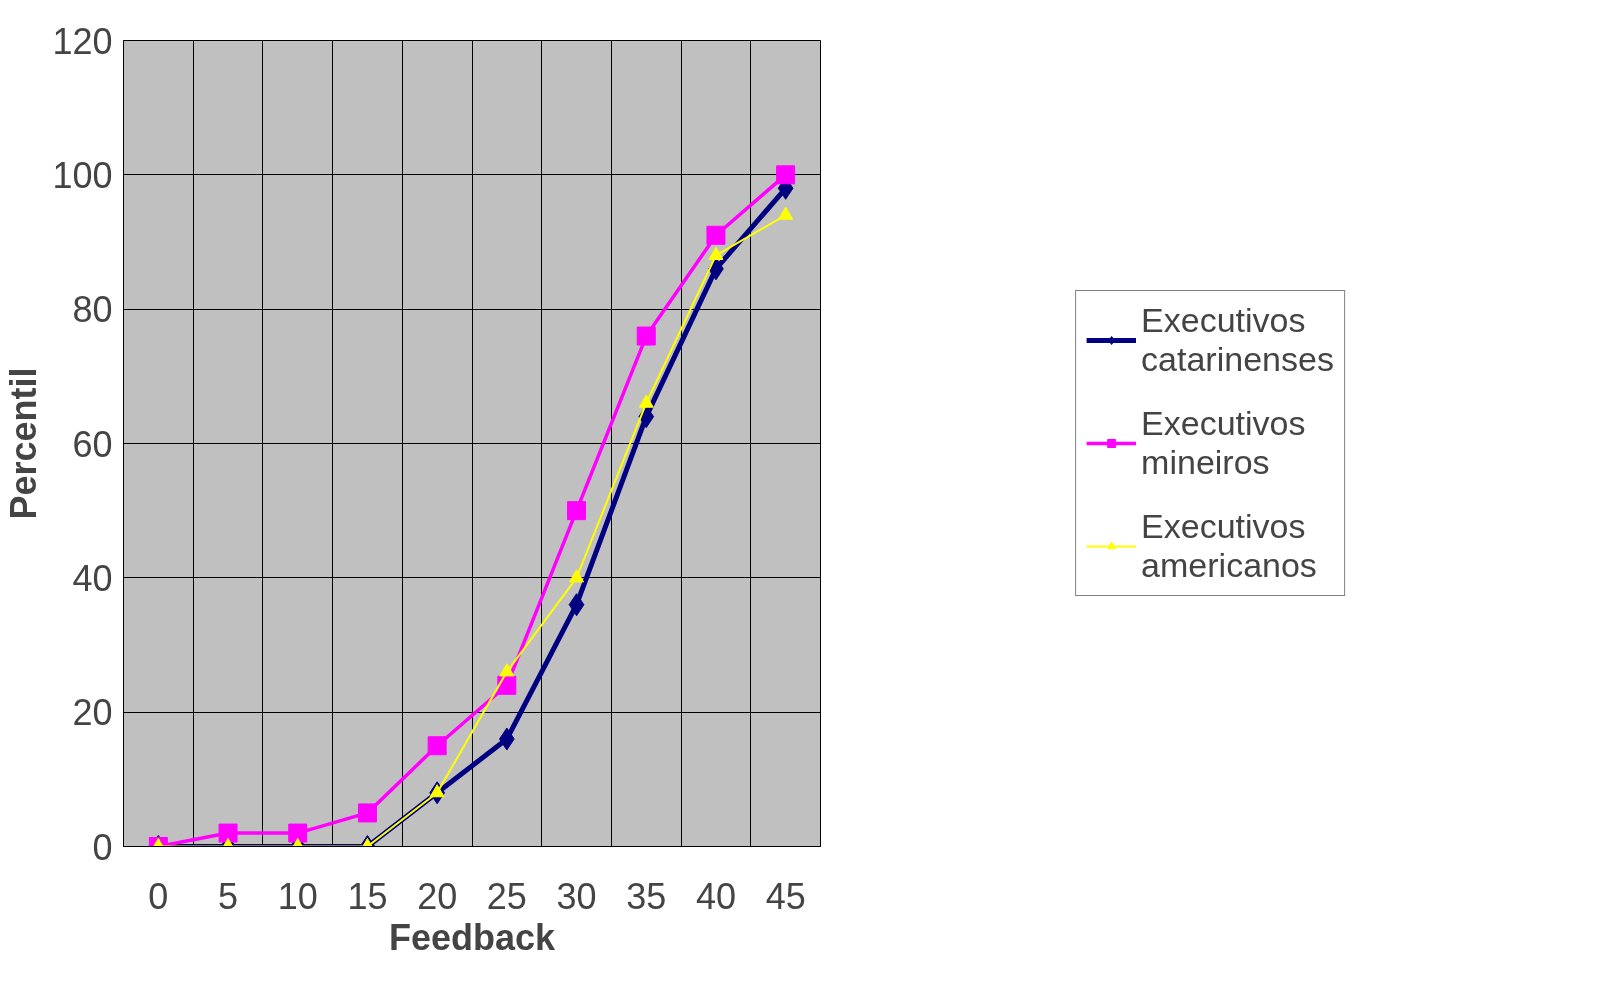  I want to click on x-tick-label: 15, so click(367, 896).